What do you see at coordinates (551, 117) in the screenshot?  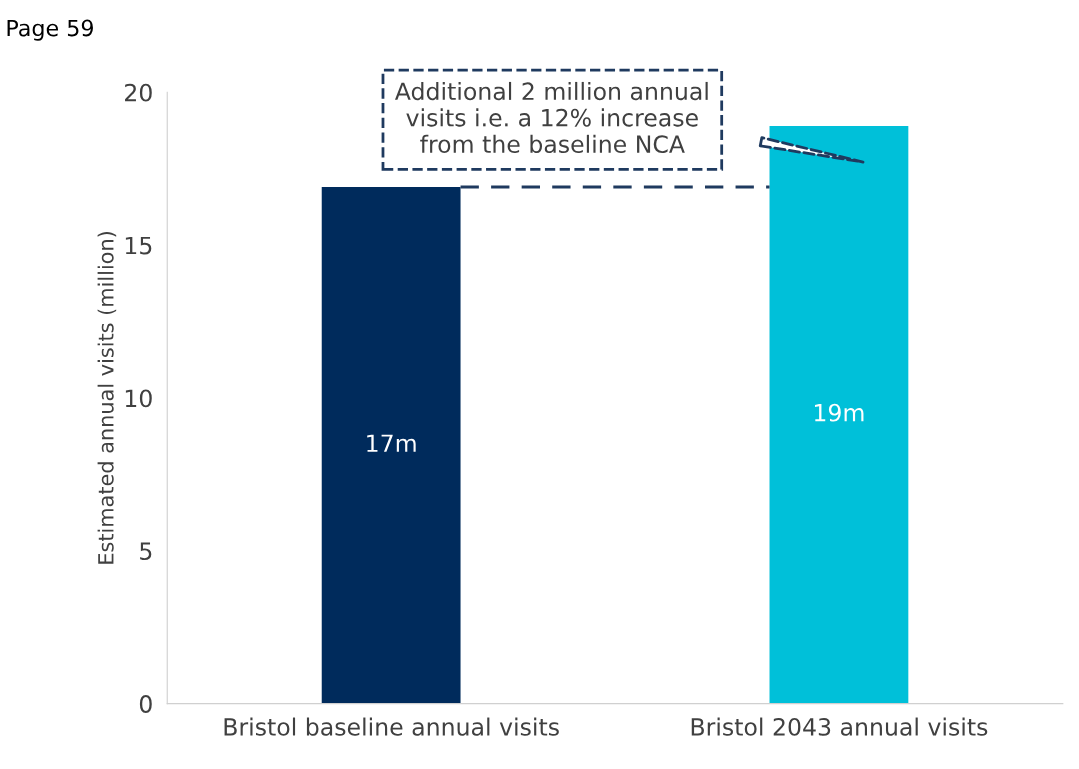 I see `annotation: Additional 2 million annual visits i.e. a 12% increase from the baseline NCA` at bounding box center [551, 117].